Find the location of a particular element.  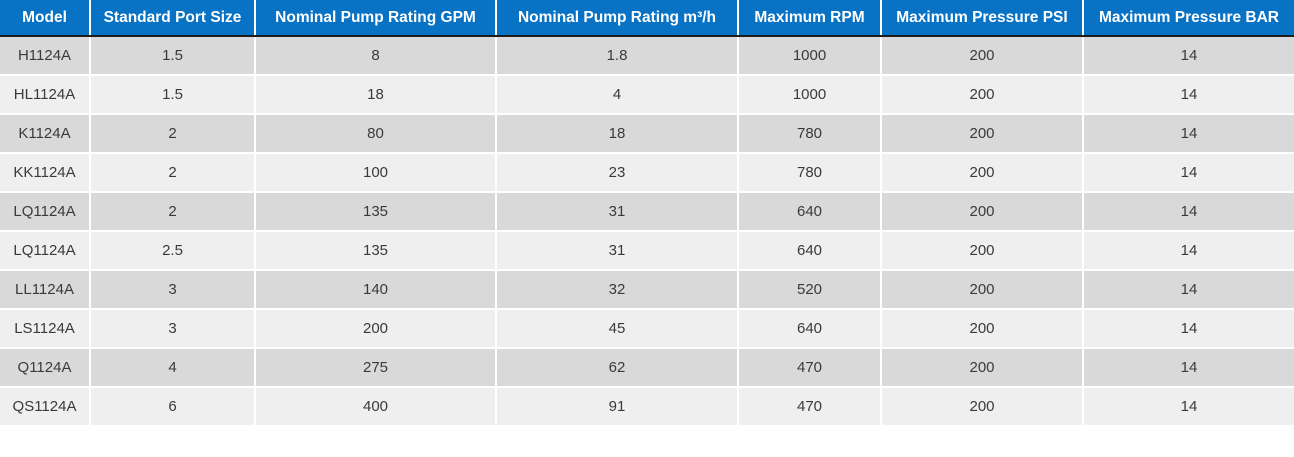

cell-rating-m3h: 32 is located at coordinates (617, 289).